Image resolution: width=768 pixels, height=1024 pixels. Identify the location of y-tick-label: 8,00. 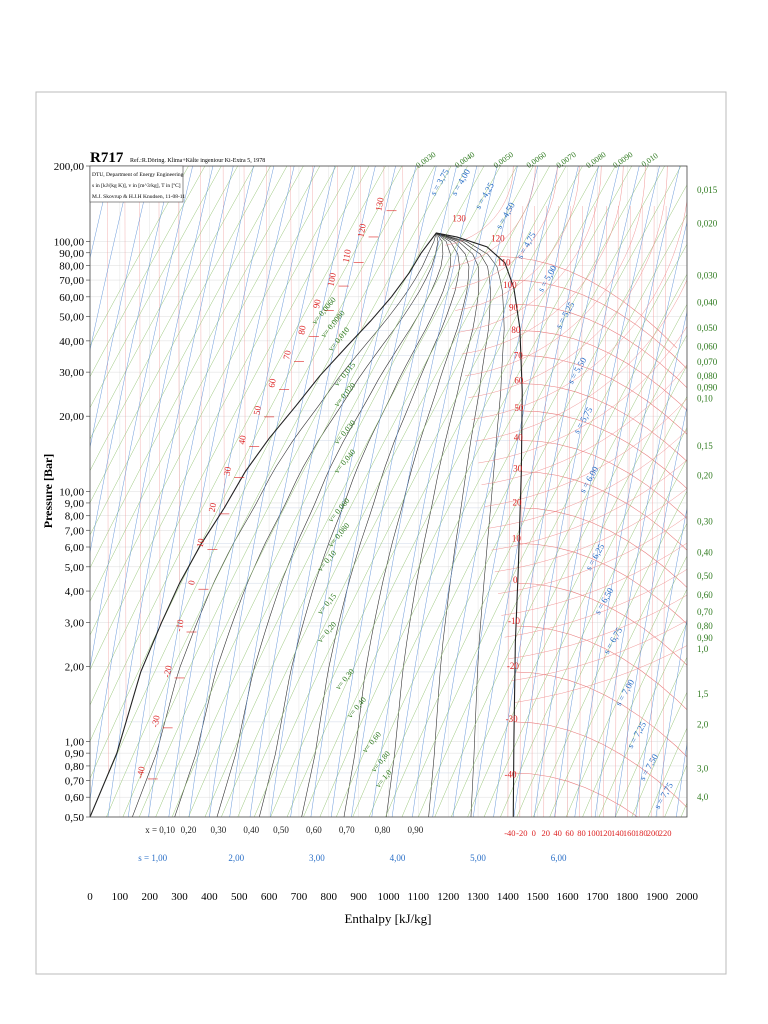
(75, 517).